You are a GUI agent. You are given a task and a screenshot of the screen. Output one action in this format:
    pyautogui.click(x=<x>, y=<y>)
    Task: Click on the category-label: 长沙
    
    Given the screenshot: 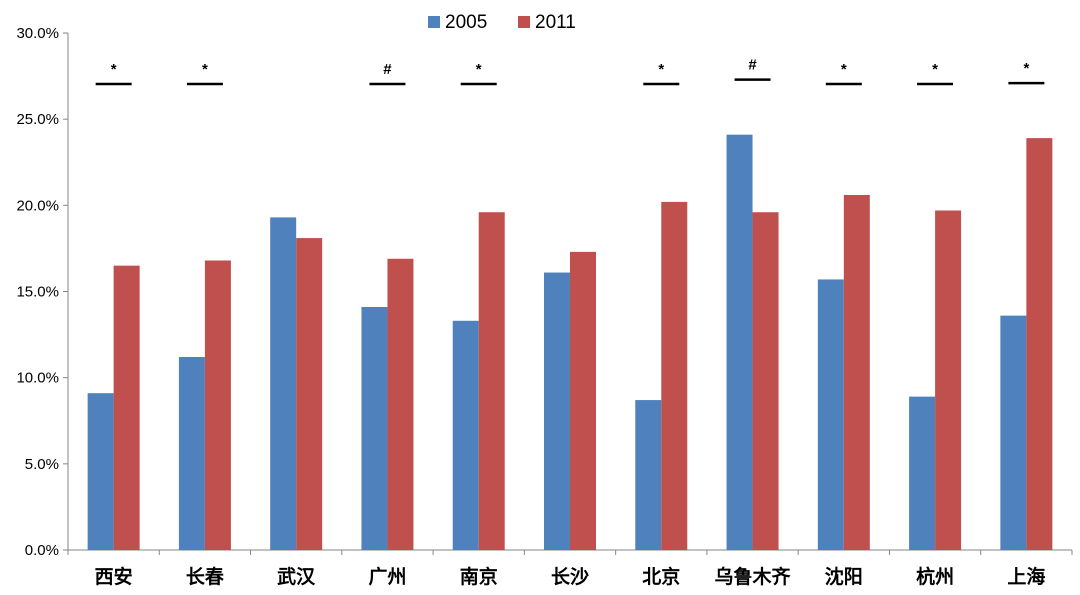 What is the action you would take?
    pyautogui.click(x=570, y=577)
    